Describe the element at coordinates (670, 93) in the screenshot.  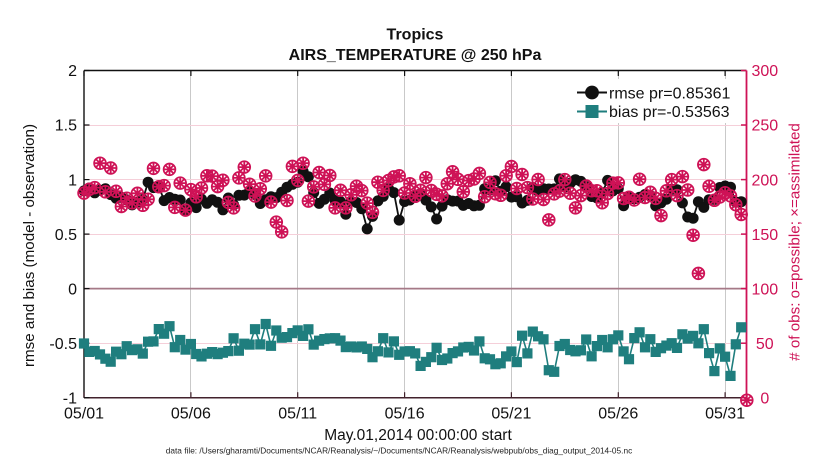
I see `svg-text: rmse pr=0.85361` at that location.